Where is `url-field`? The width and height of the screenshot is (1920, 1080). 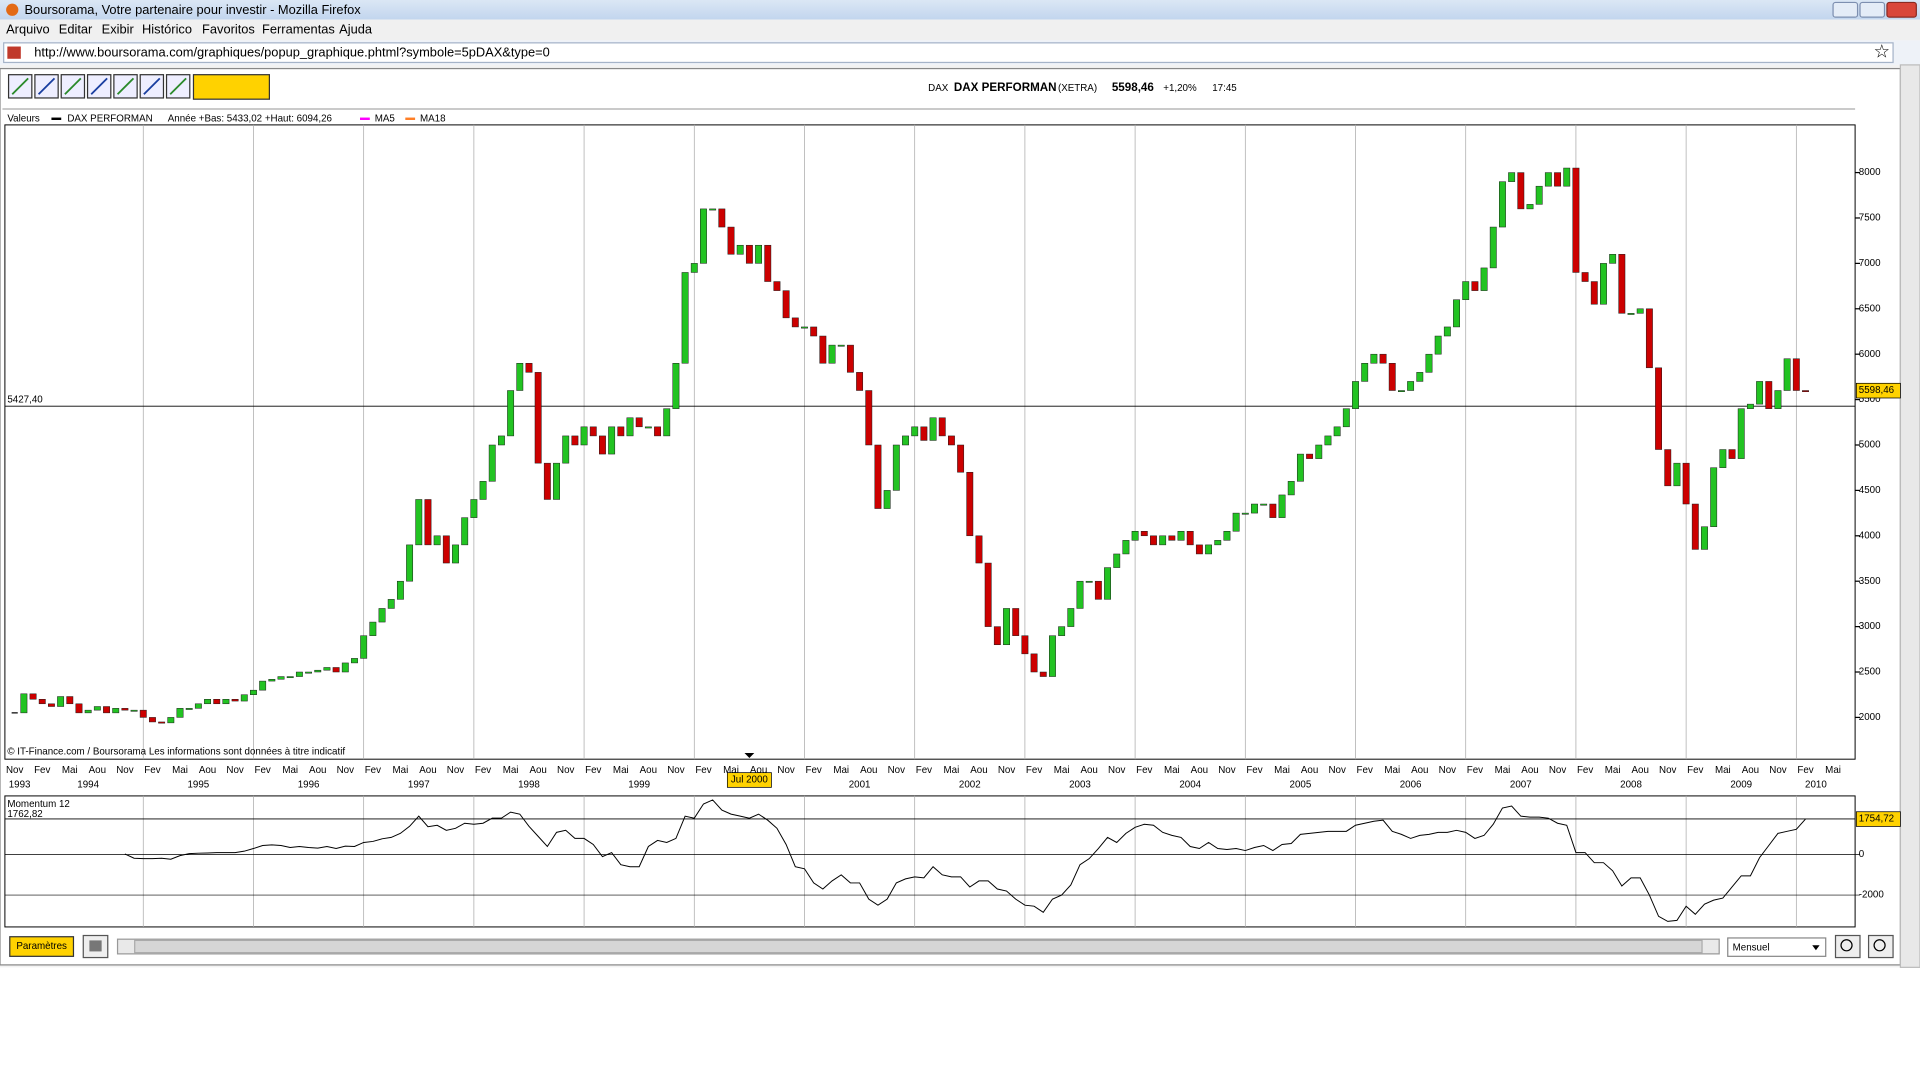 url-field is located at coordinates (948, 53).